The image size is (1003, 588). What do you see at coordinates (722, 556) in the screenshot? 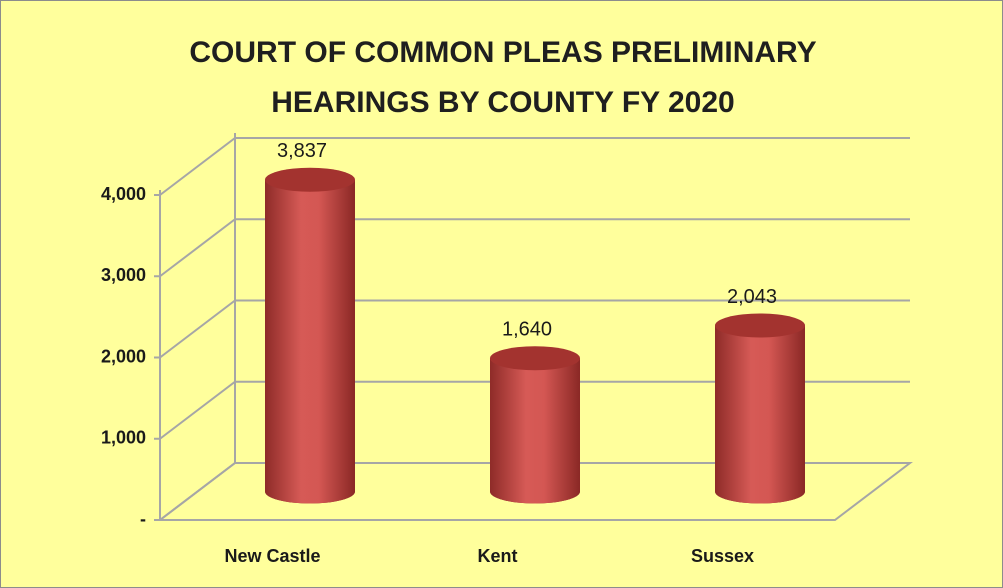
I see `x-tick-label: Sussex` at bounding box center [722, 556].